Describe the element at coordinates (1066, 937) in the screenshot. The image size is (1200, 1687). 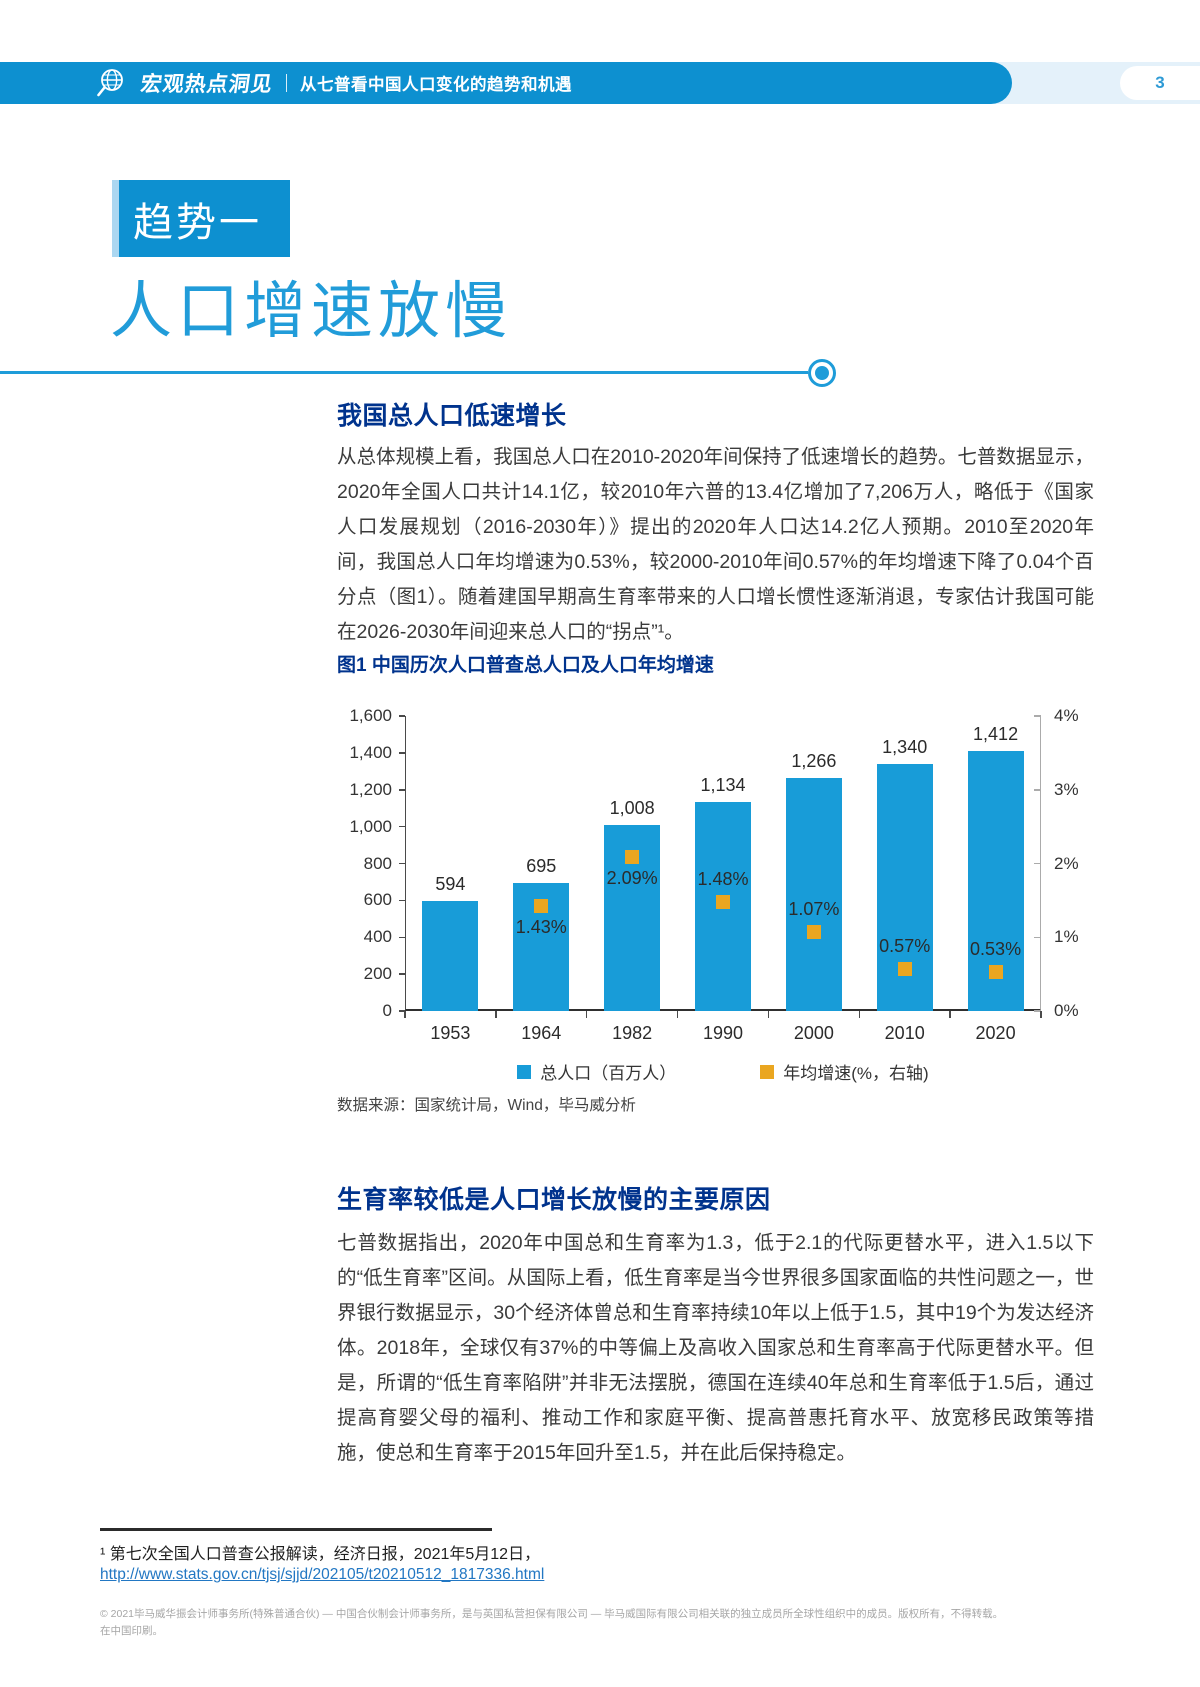
I see `right-axis-tick-label: 1%` at that location.